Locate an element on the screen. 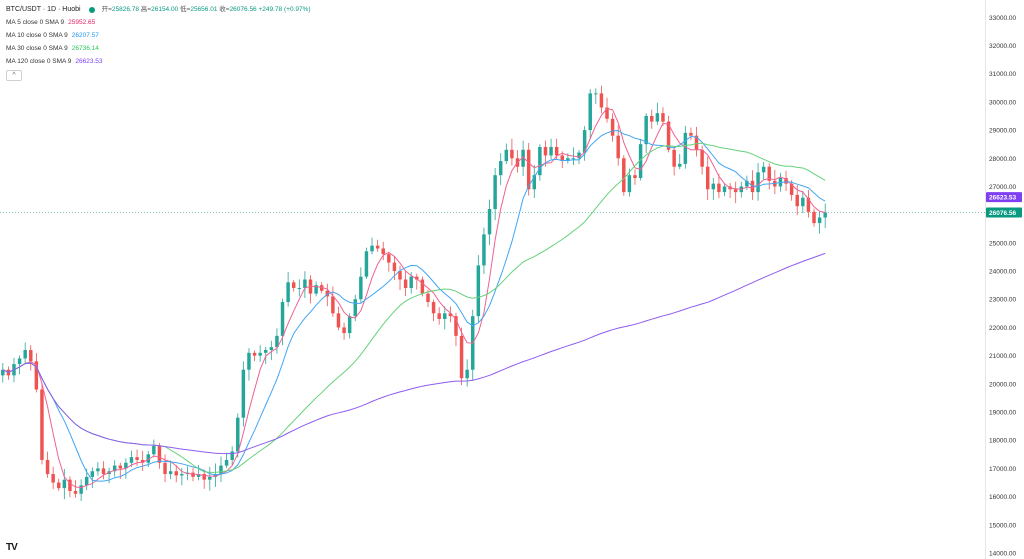 Image resolution: width=1024 pixels, height=559 pixels. market-status-icon is located at coordinates (91, 9).